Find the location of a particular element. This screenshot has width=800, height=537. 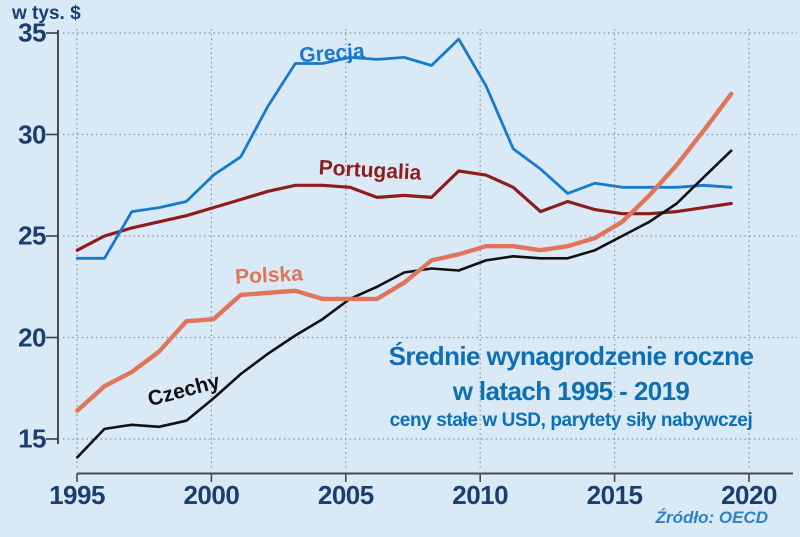

chart-title-line-2: w latach 1995 - 2019 is located at coordinates (571, 391).